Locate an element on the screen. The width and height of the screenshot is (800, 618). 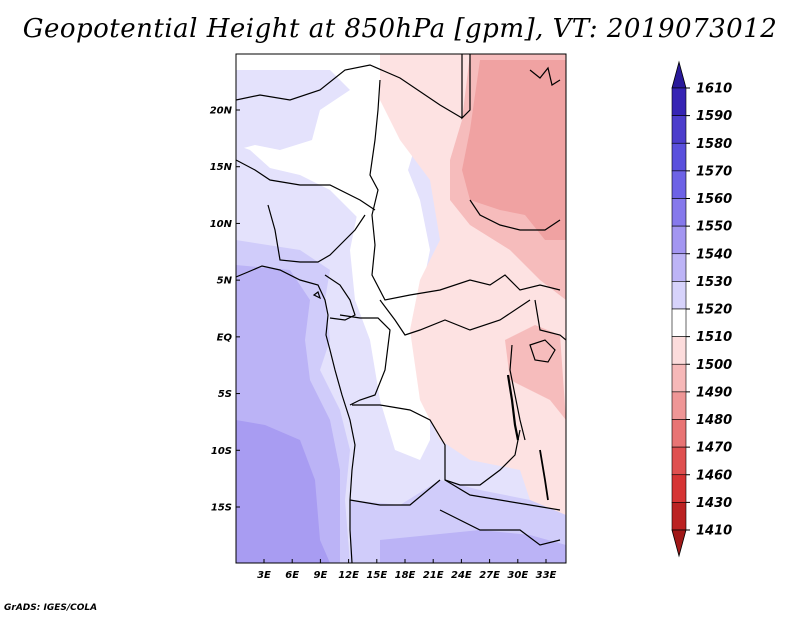
colorbar-label: 1540 is located at coordinates (714, 254).